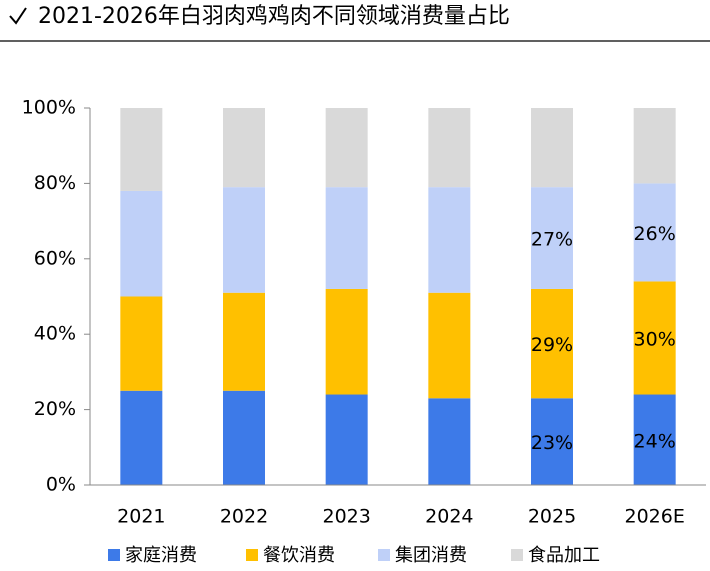  Describe the element at coordinates (55, 334) in the screenshot. I see `y-tick-label: 40%` at that location.